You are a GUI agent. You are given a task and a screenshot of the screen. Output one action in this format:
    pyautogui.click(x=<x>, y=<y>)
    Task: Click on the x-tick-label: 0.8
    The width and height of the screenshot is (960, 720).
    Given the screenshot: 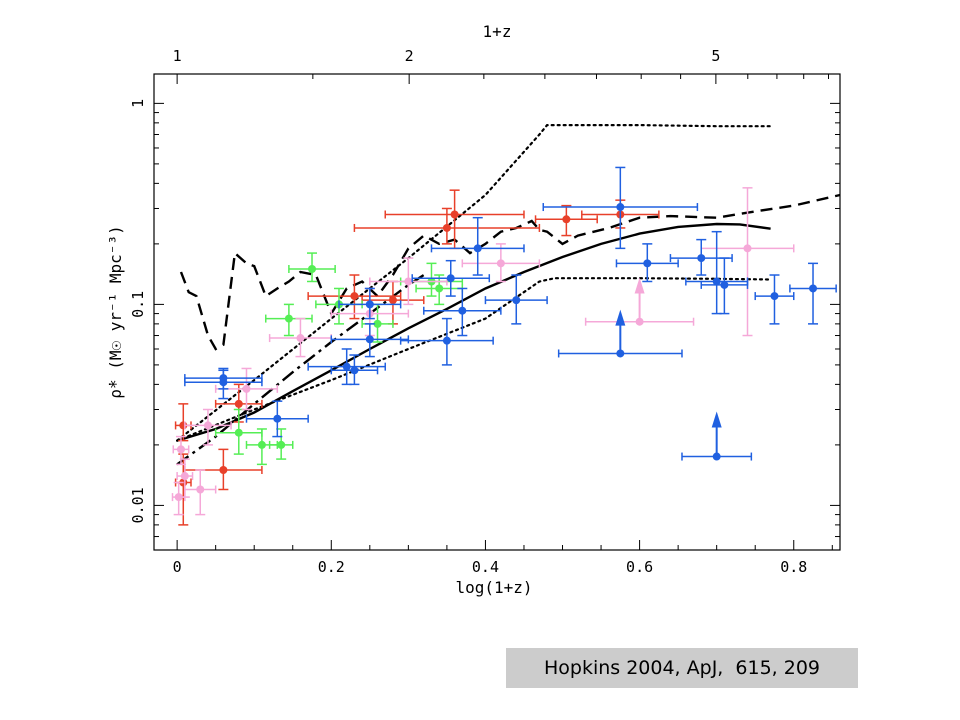 What is the action you would take?
    pyautogui.click(x=793, y=567)
    